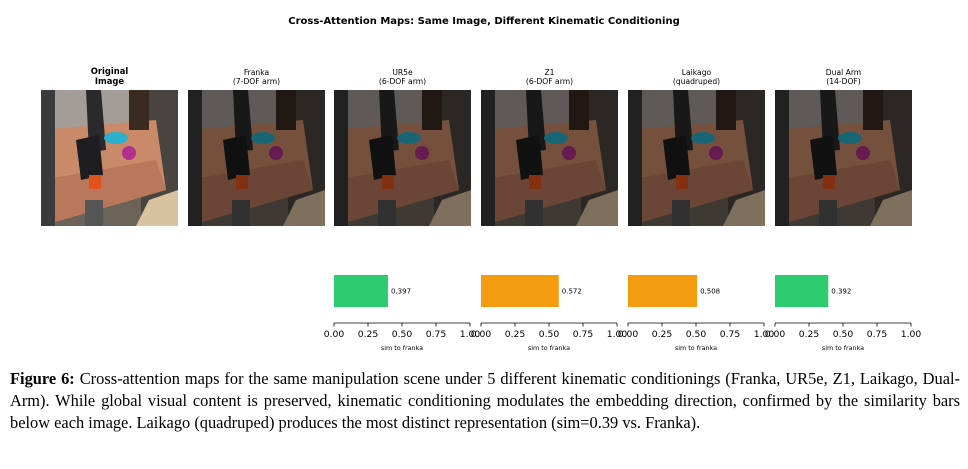 The image size is (968, 469). Describe the element at coordinates (696, 72) in the screenshot. I see `panel-title-line: Laikago` at that location.